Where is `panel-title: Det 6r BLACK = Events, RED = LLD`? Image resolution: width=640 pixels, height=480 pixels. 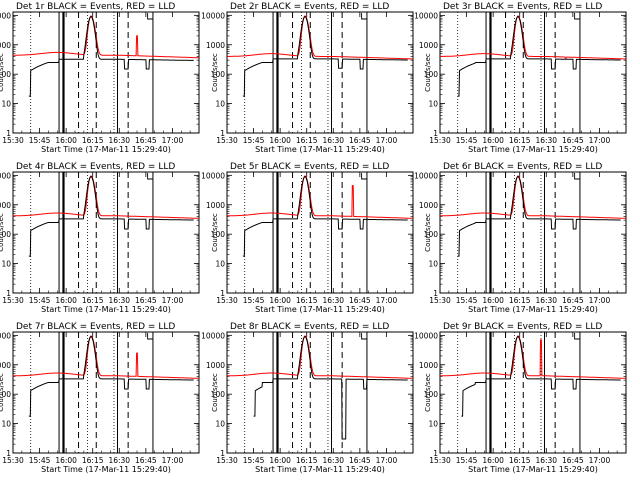 panel-title: Det 6r BLACK = Events, RED = LLD is located at coordinates (522, 167).